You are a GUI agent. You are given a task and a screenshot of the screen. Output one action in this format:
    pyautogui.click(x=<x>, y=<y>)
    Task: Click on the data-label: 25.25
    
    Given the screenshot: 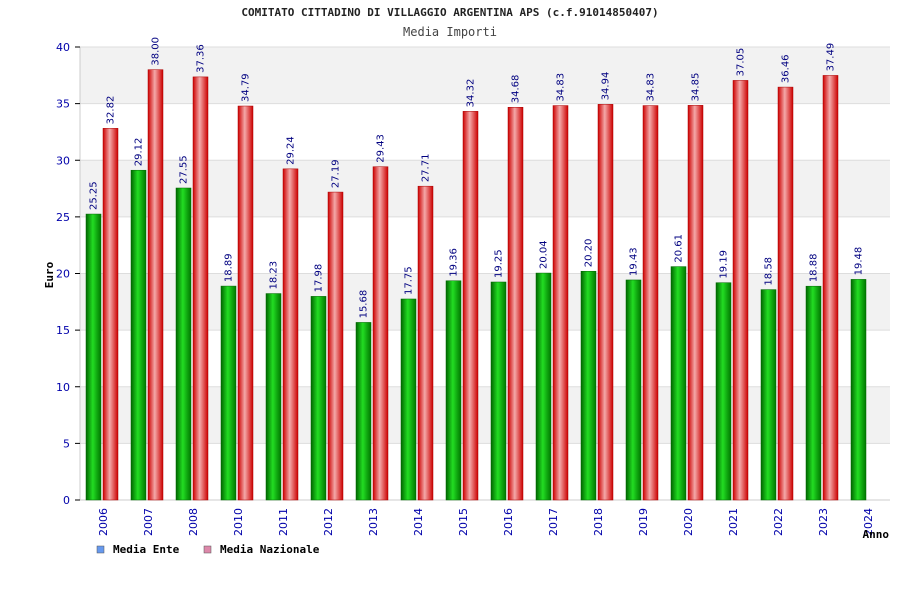 What is the action you would take?
    pyautogui.click(x=94, y=195)
    